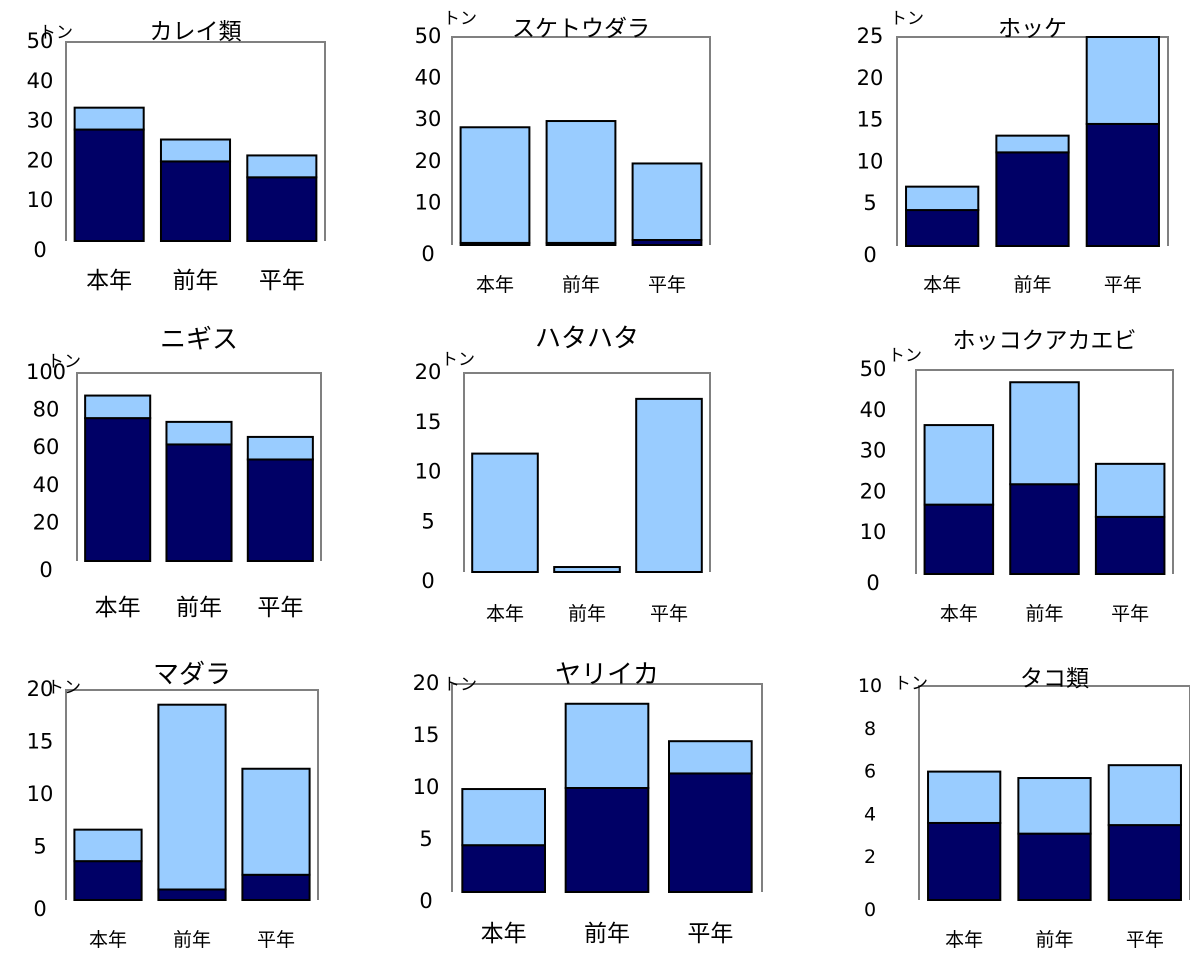 The width and height of the screenshot is (1190, 960). What do you see at coordinates (428, 119) in the screenshot?
I see `y-tick-label: 30` at bounding box center [428, 119].